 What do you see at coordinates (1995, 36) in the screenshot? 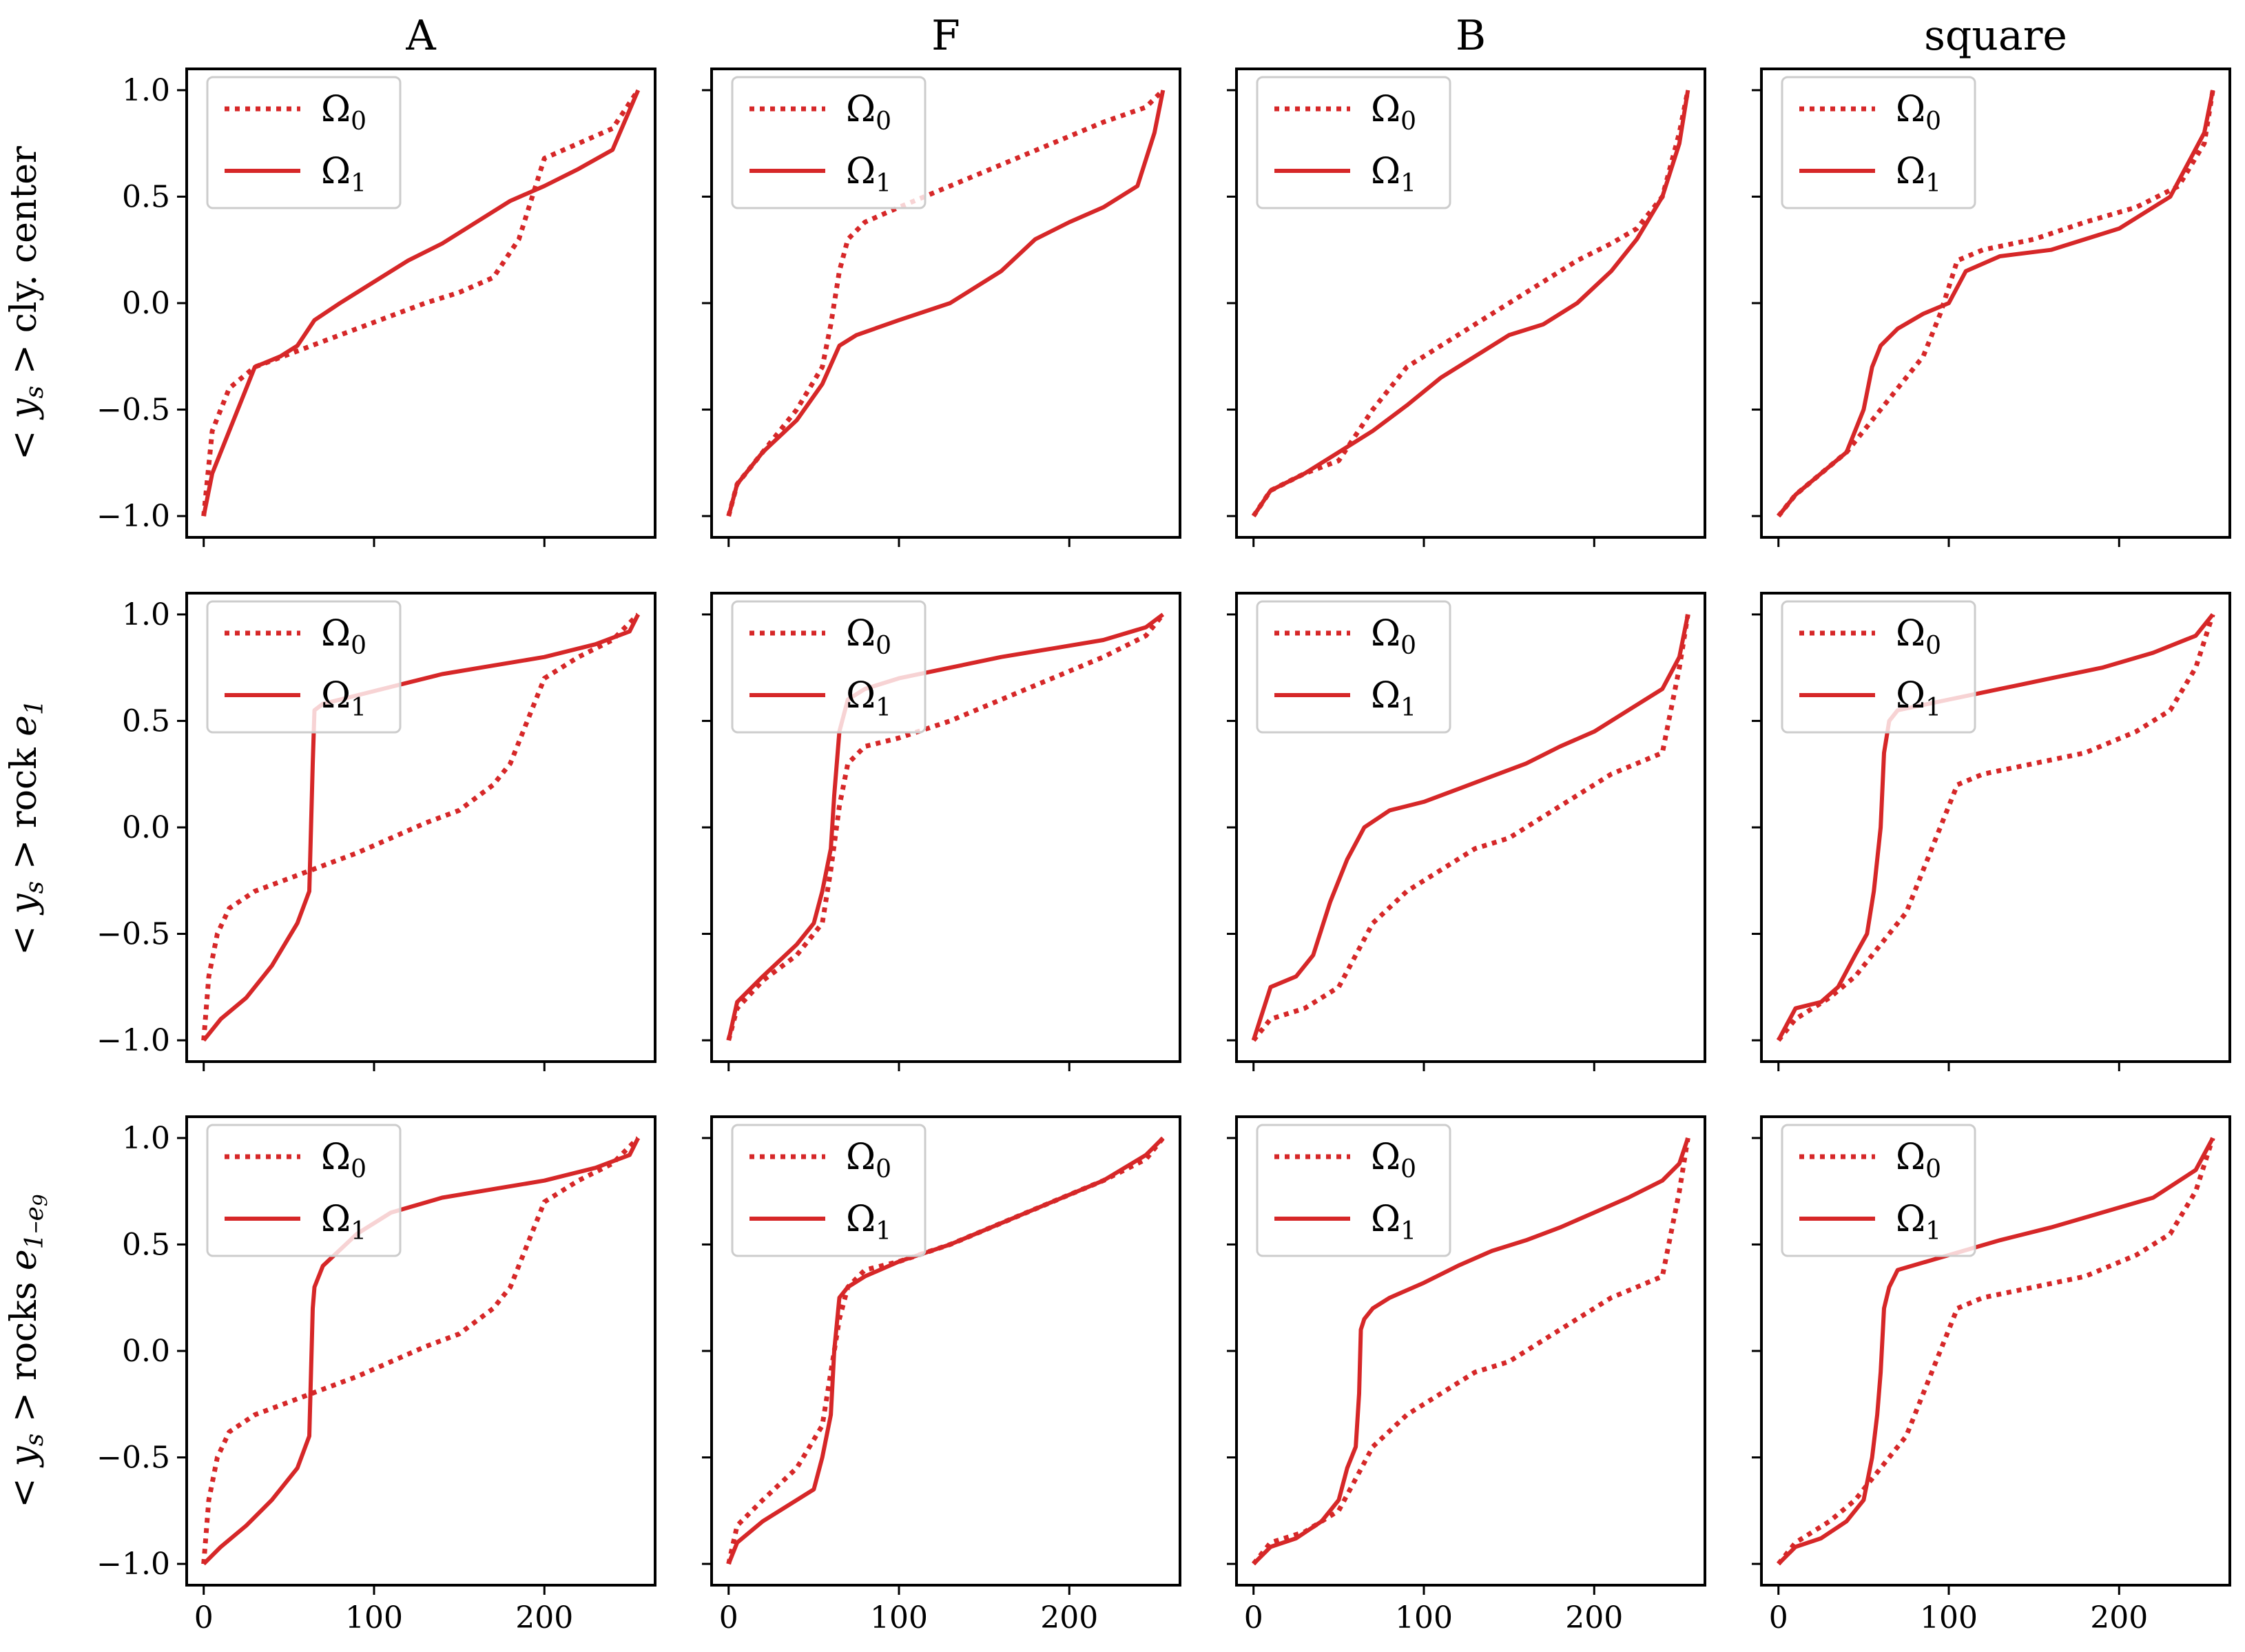
I see `column-title: square` at bounding box center [1995, 36].